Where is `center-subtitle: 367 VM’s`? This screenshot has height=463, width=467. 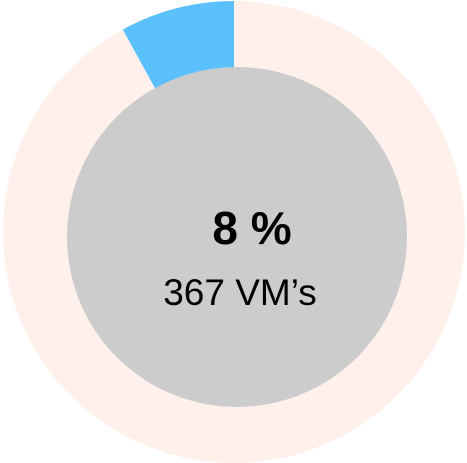 center-subtitle: 367 VM’s is located at coordinates (240, 292).